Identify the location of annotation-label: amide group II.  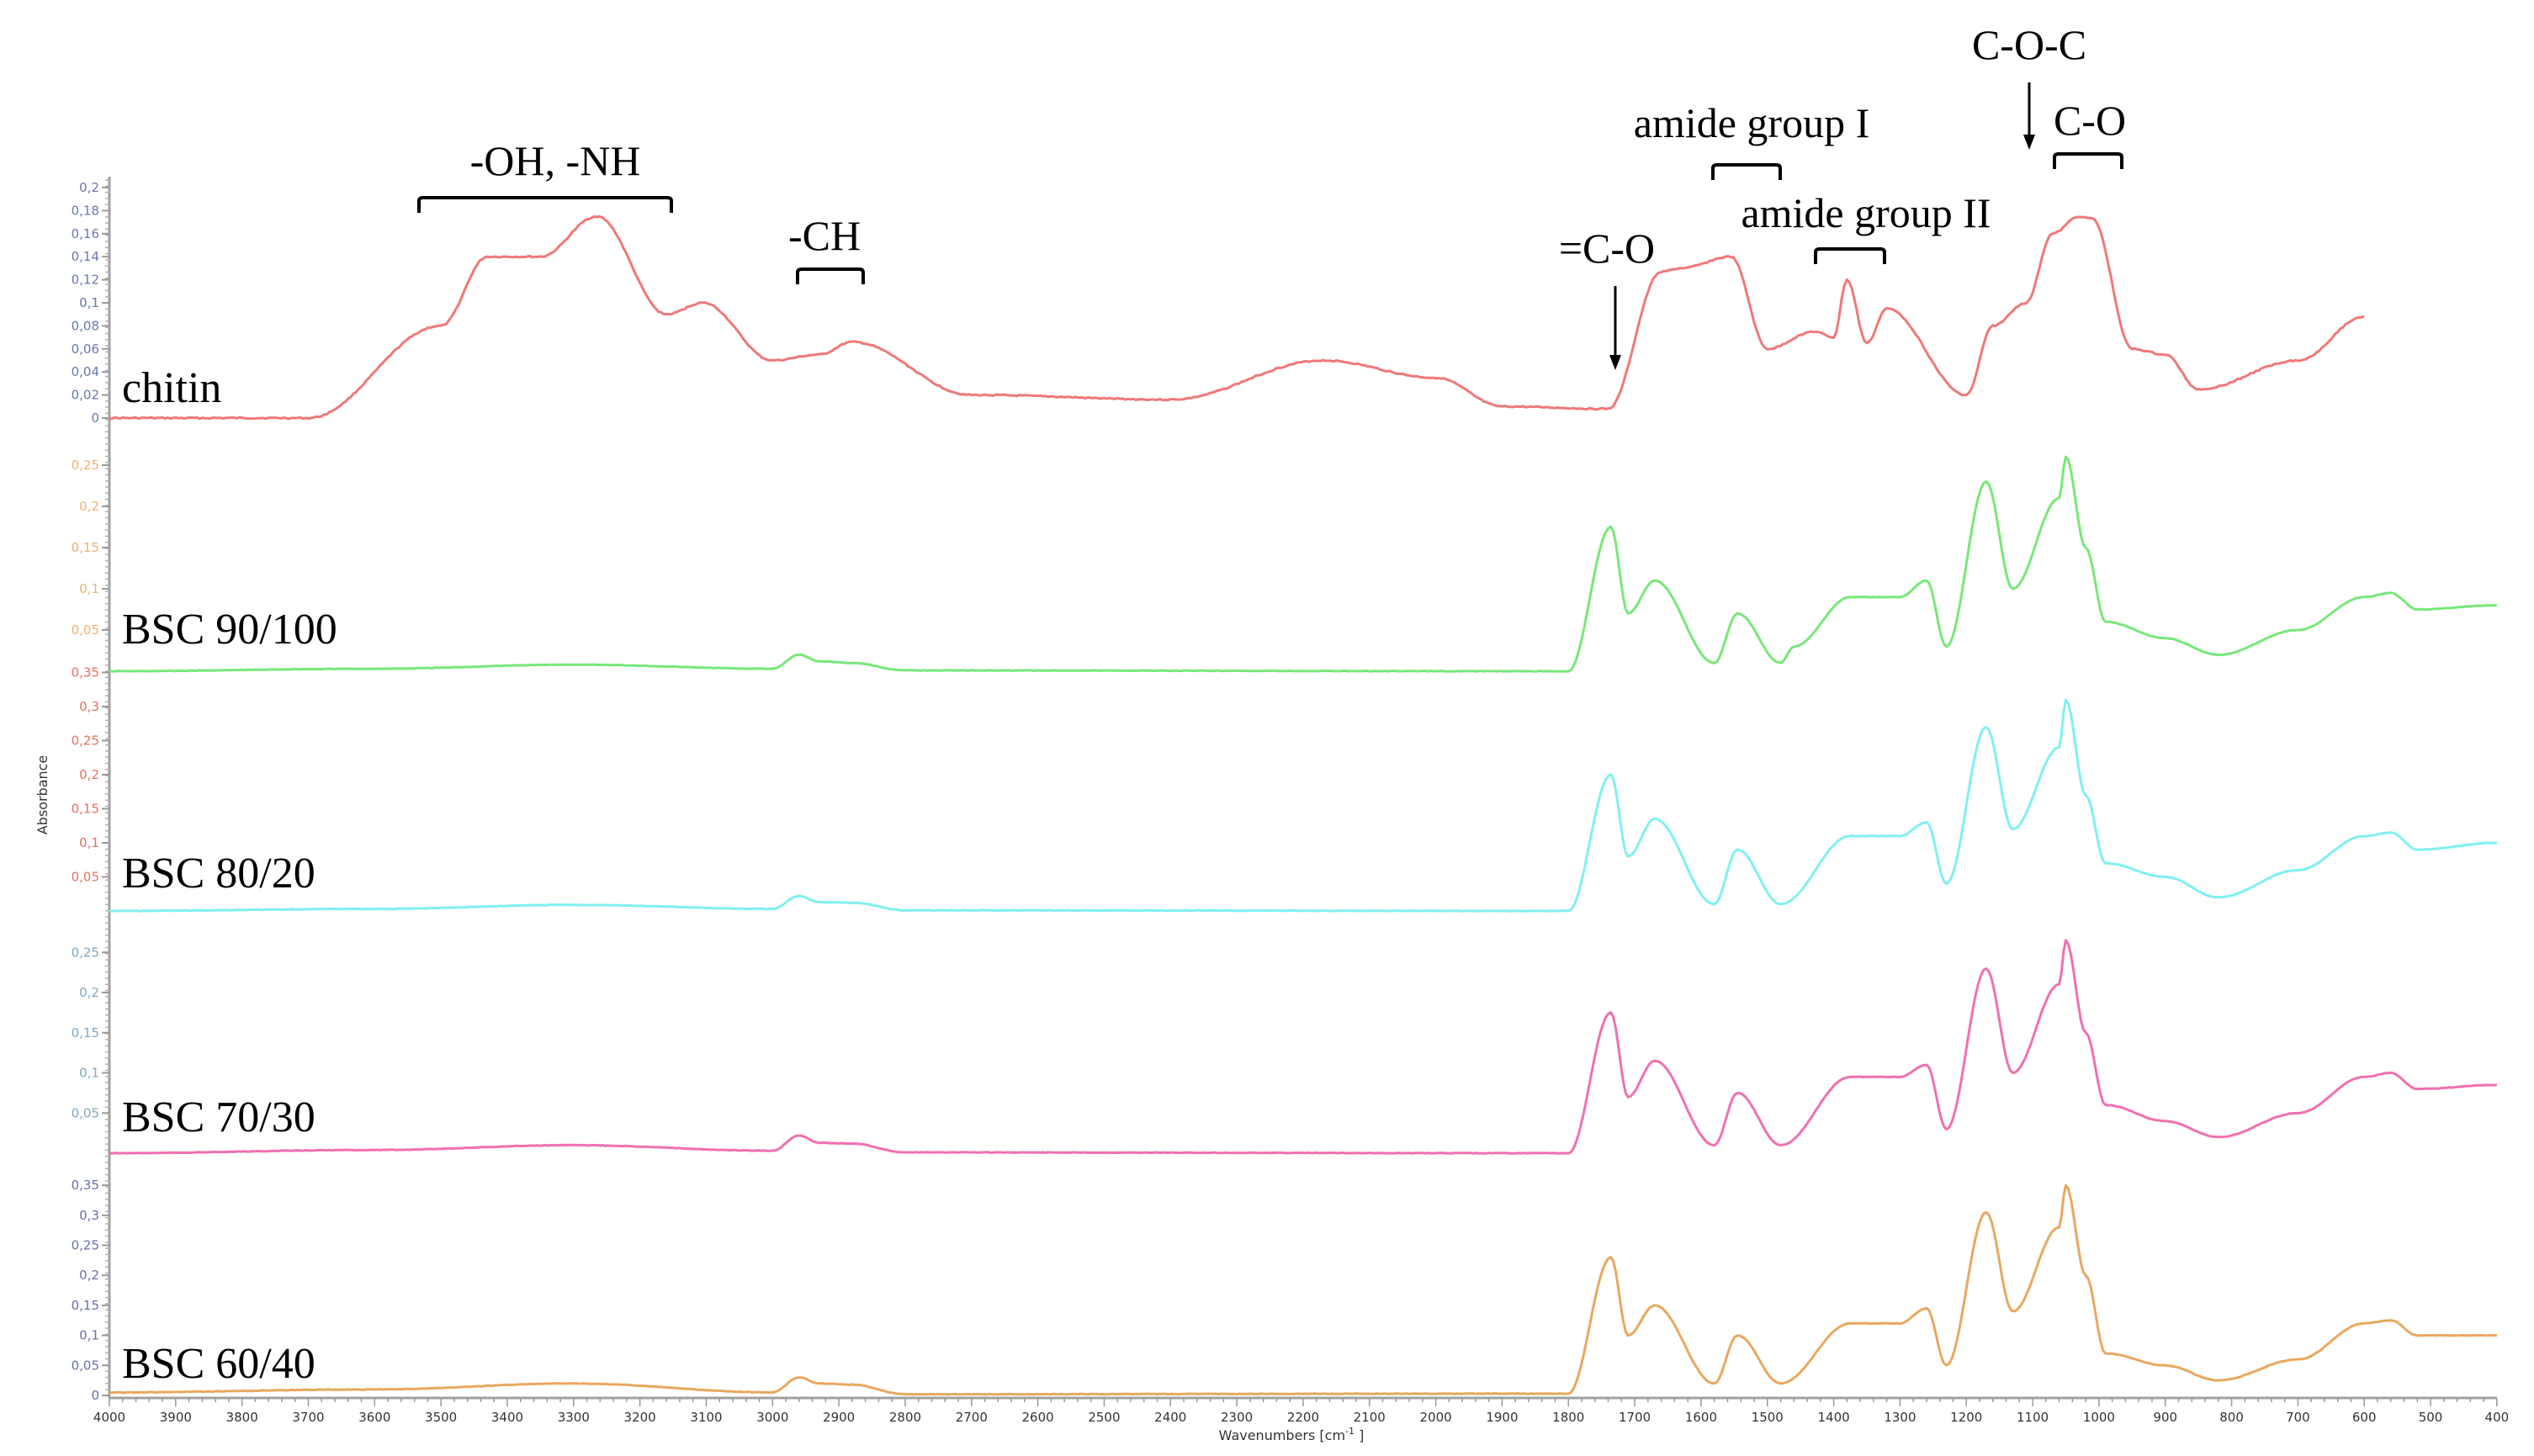
(1866, 212).